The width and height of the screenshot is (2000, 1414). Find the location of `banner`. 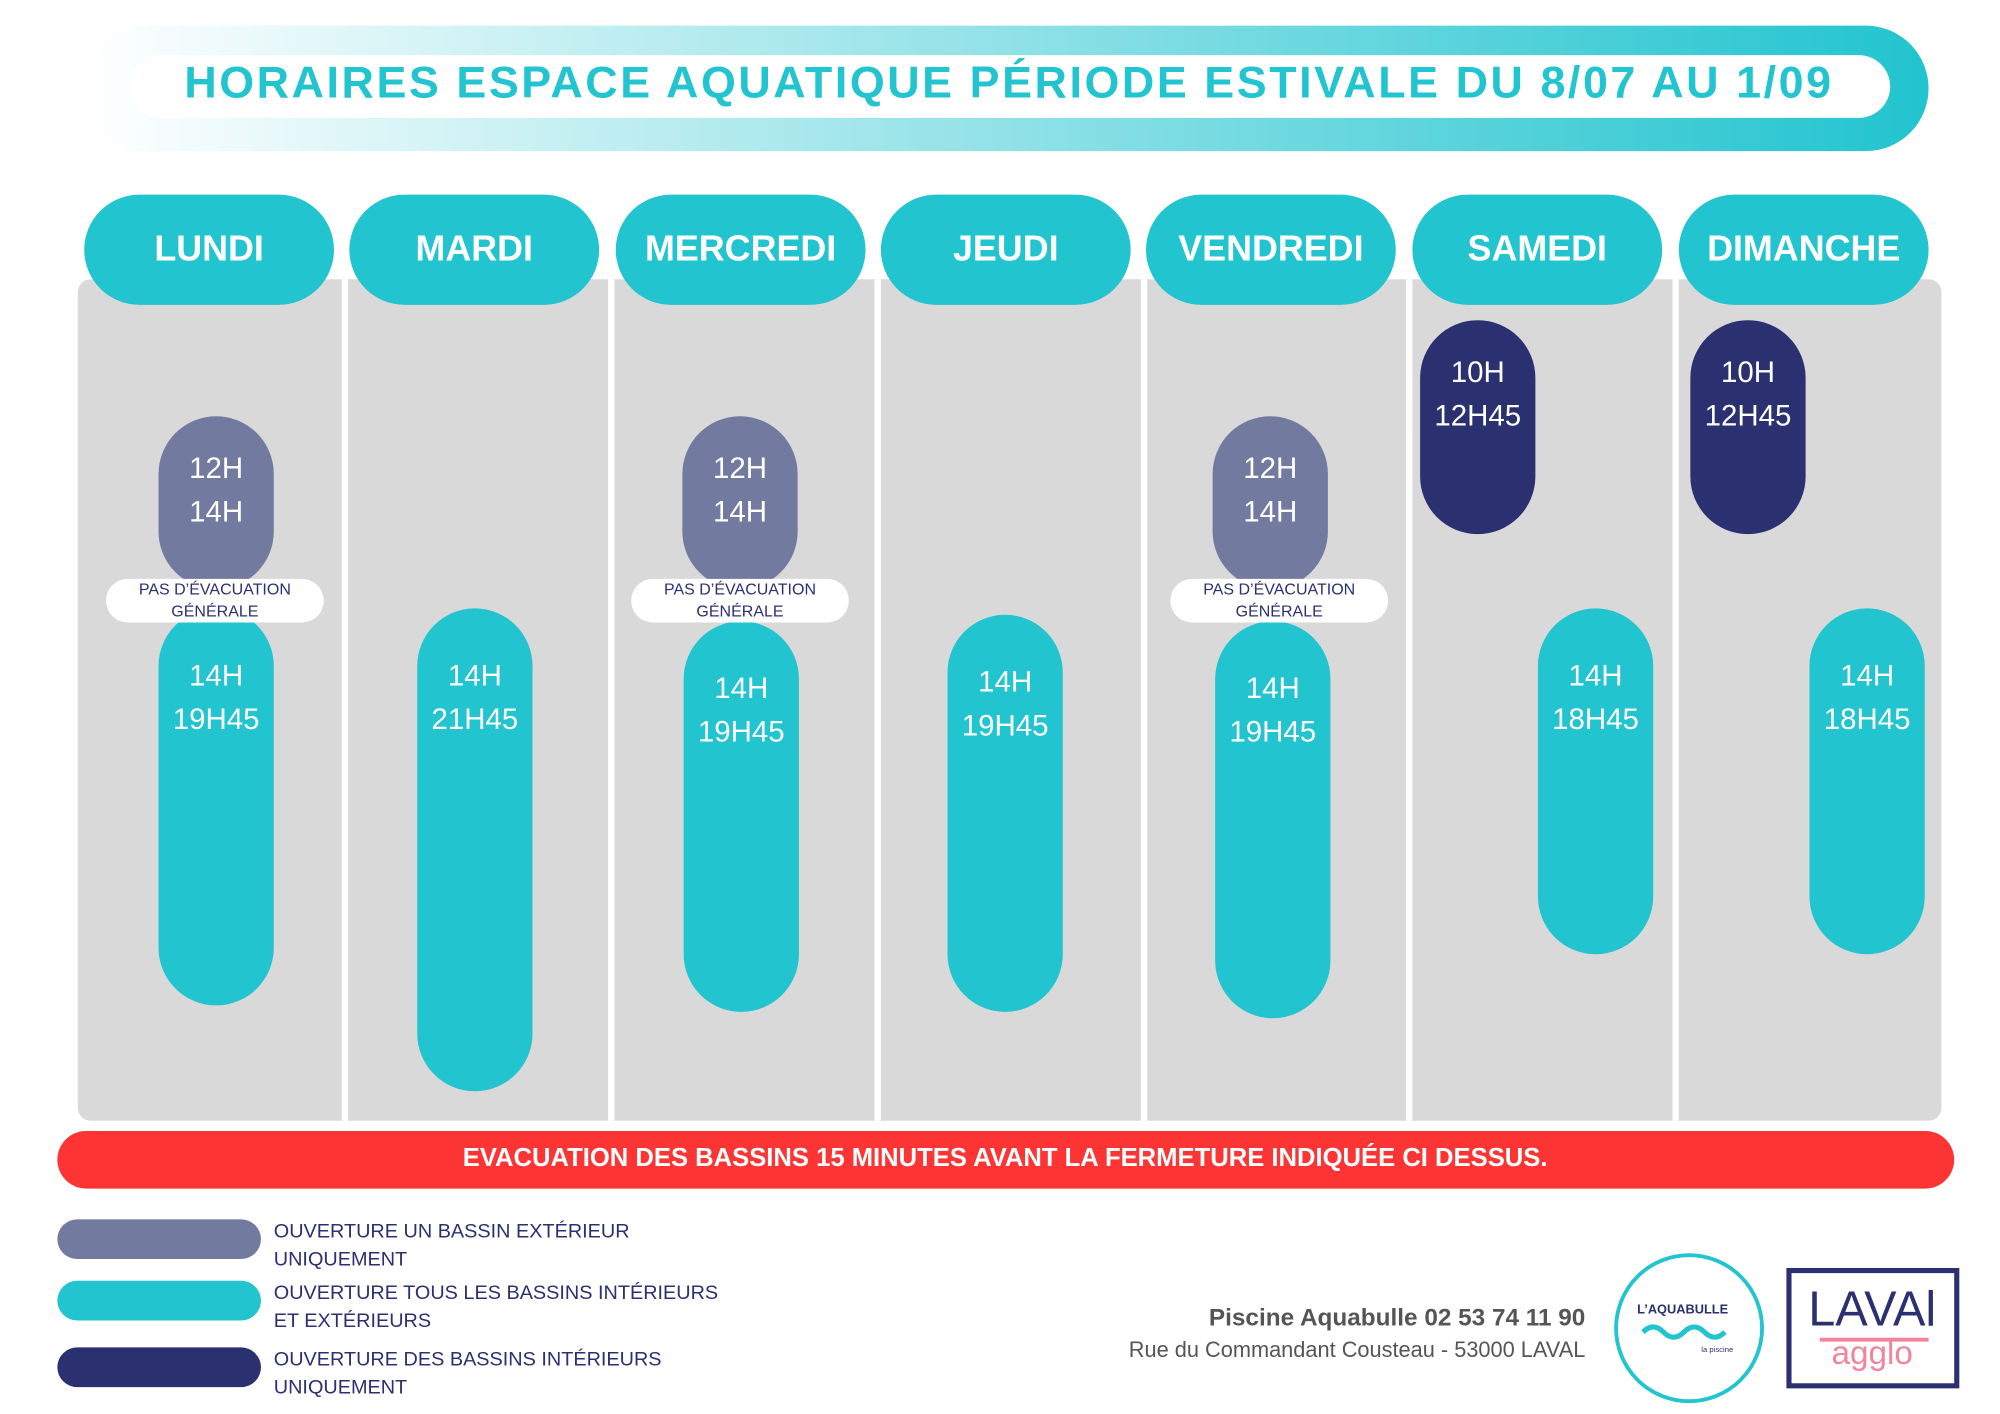

banner is located at coordinates (1006, 1159).